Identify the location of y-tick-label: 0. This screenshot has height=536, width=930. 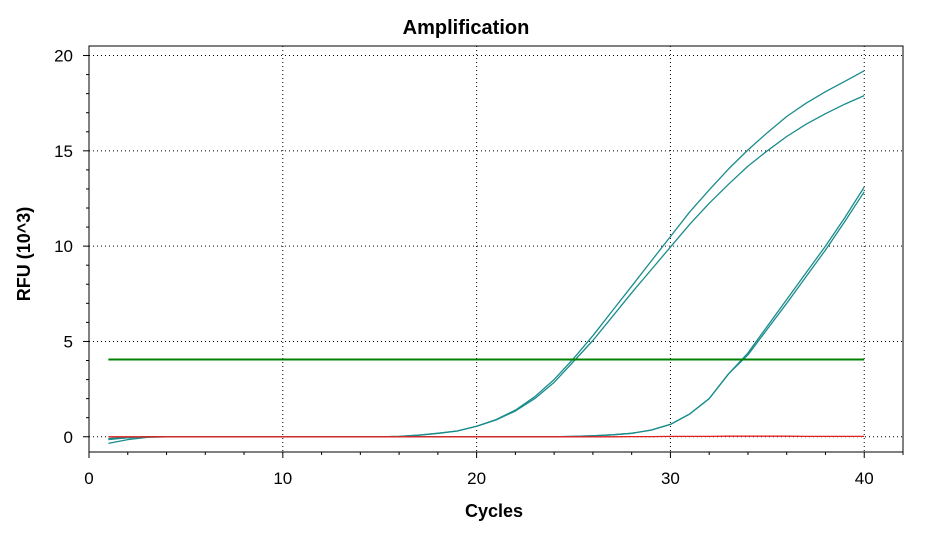
(68, 437).